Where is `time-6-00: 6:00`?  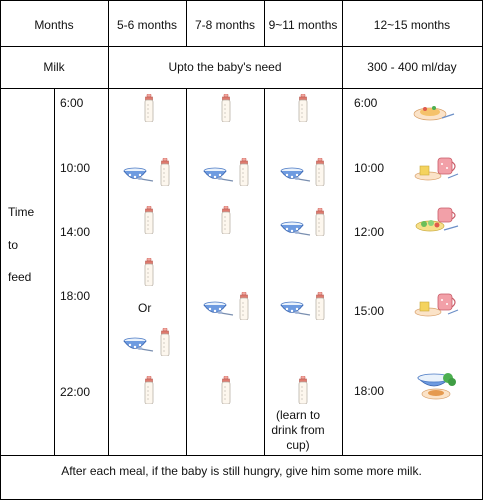 time-6-00: 6:00 is located at coordinates (72, 103).